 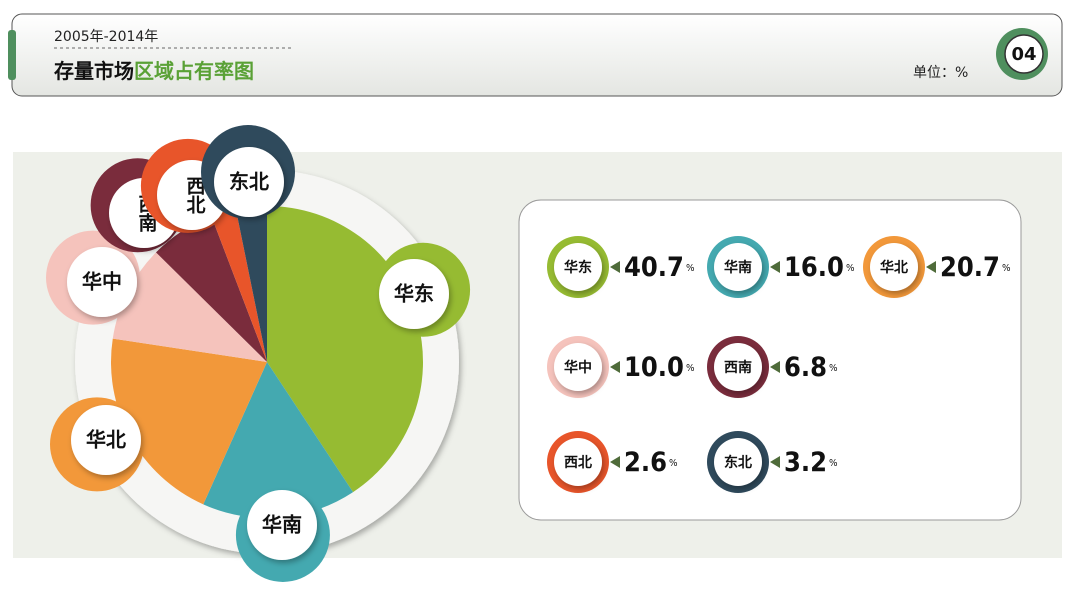 I want to click on legend-label: 西南, so click(x=738, y=367).